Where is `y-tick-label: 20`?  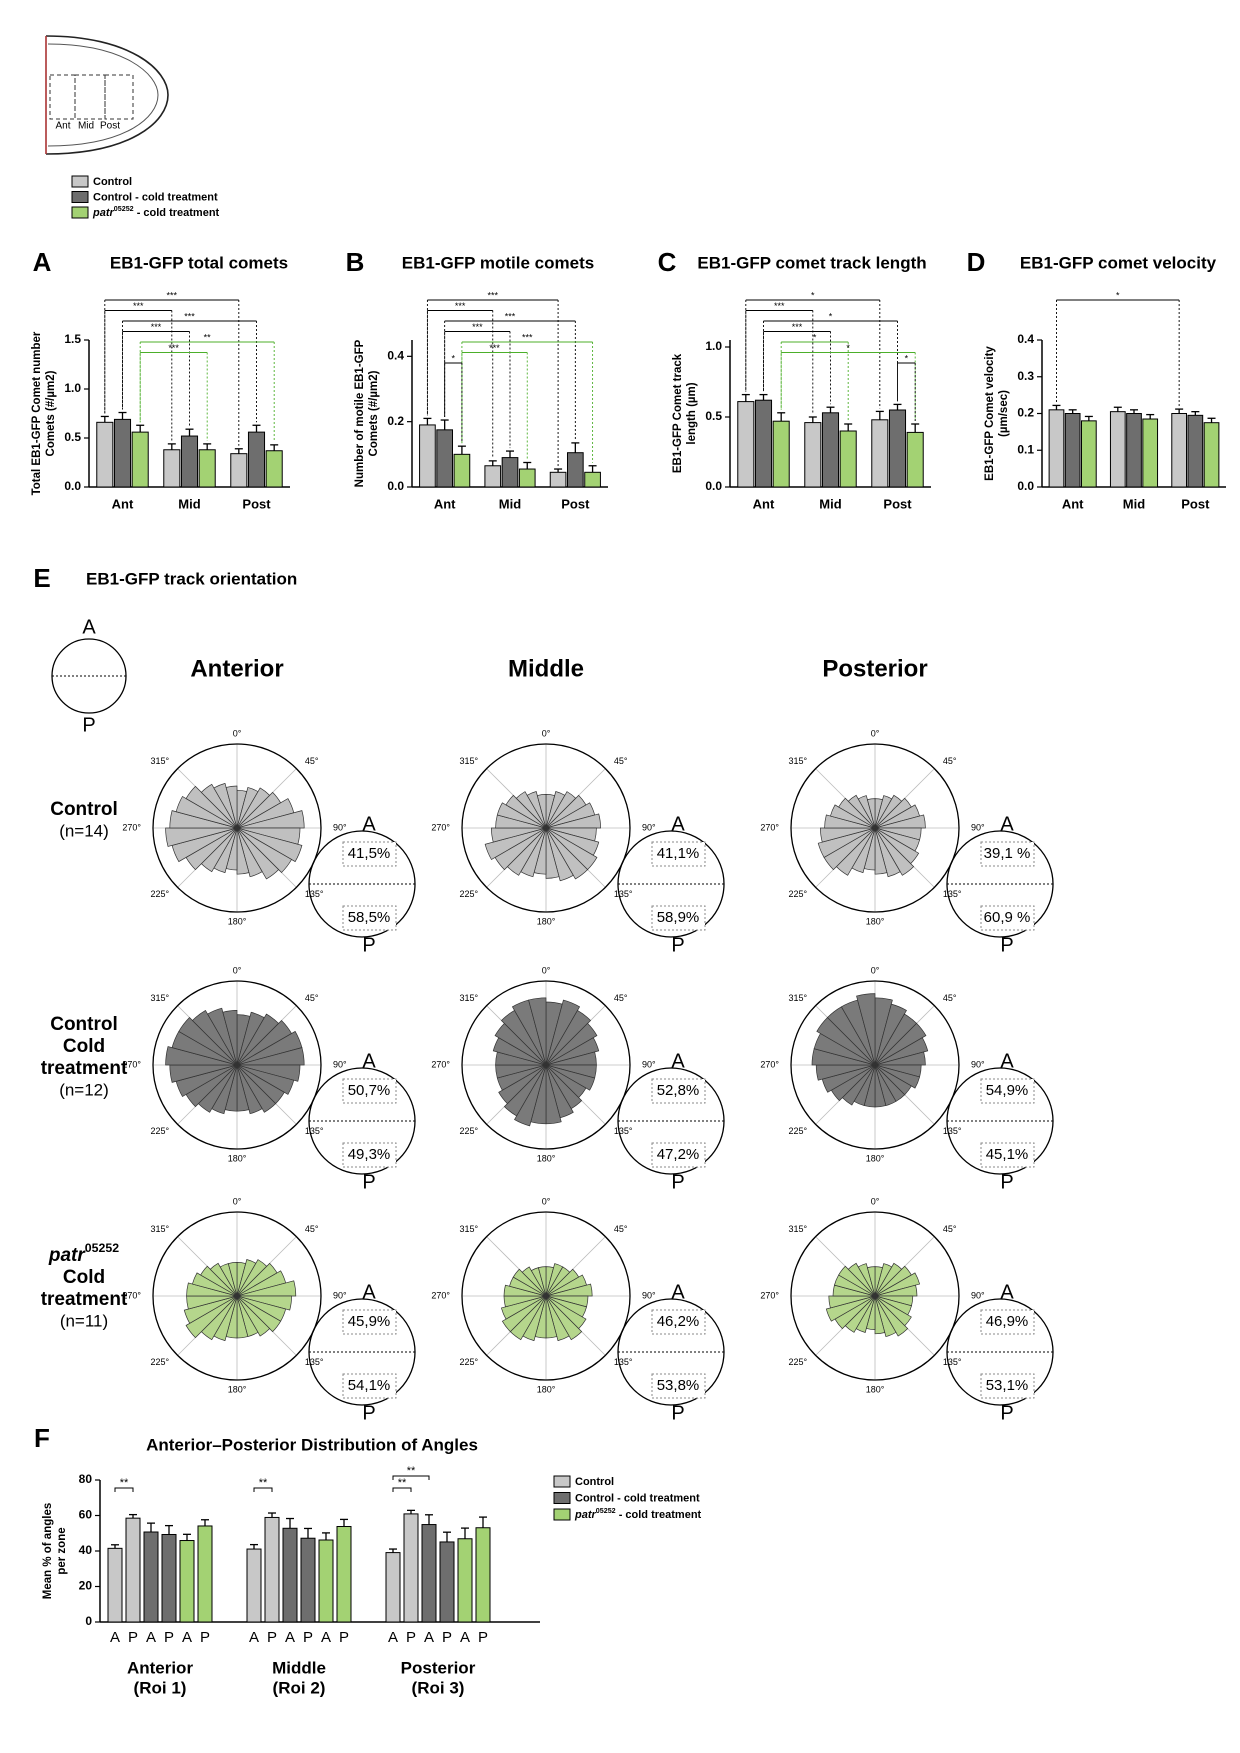 y-tick-label: 20 is located at coordinates (86, 1586).